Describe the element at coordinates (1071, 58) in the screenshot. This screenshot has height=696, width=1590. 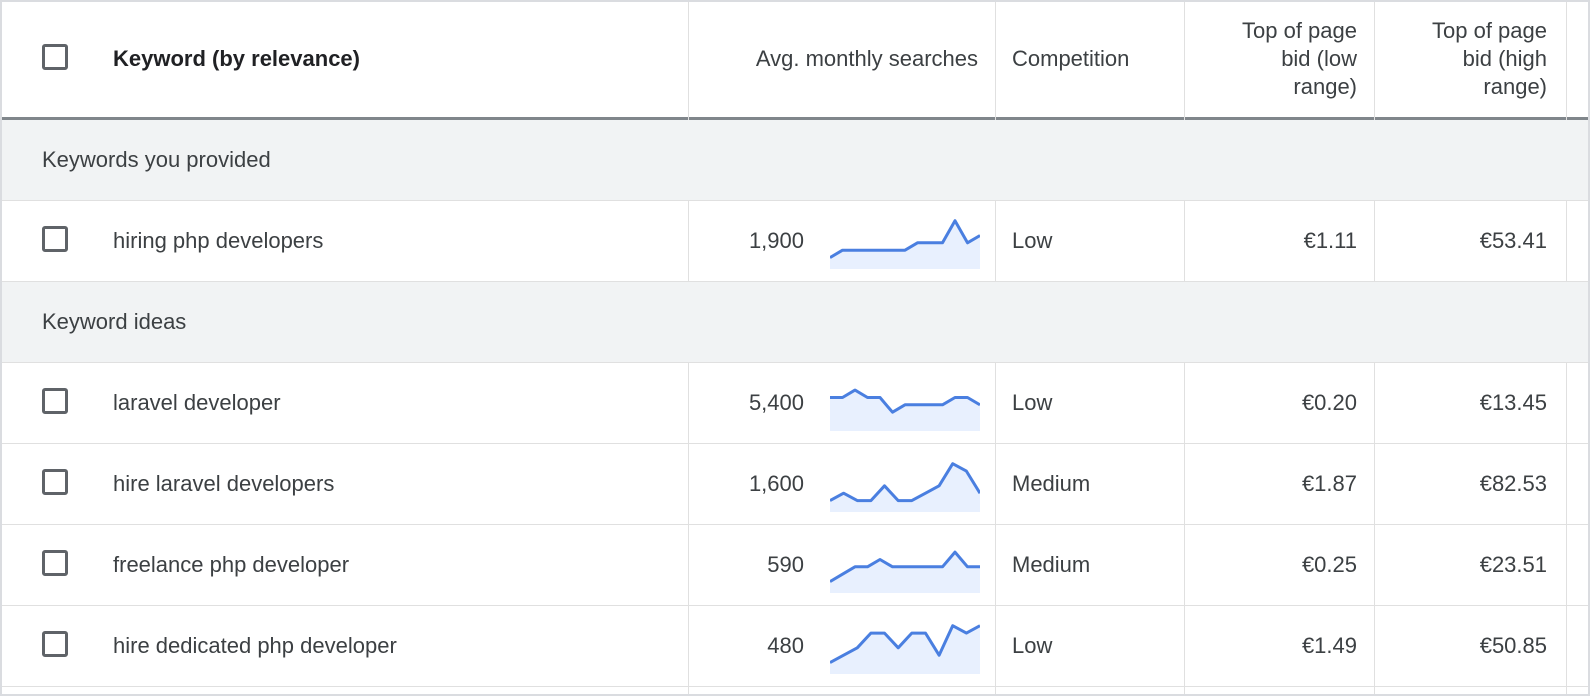
I see `competition-column-header: Competition` at that location.